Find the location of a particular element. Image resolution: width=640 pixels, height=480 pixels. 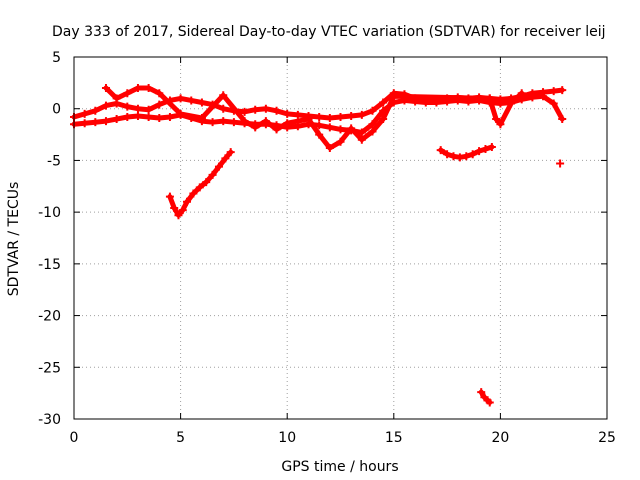

x-tick-label: 5 is located at coordinates (180, 438).